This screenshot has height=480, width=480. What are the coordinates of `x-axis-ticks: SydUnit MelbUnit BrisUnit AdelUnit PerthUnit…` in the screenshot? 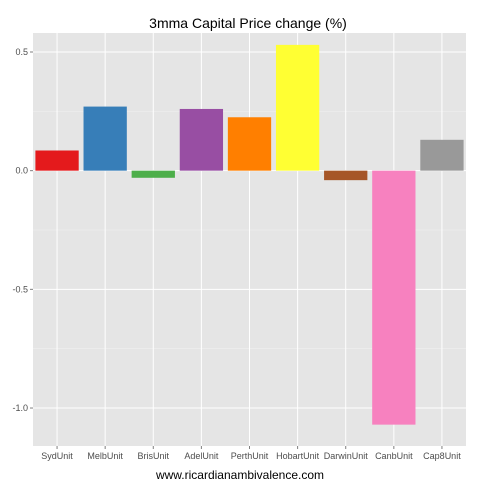 It's located at (251, 453).